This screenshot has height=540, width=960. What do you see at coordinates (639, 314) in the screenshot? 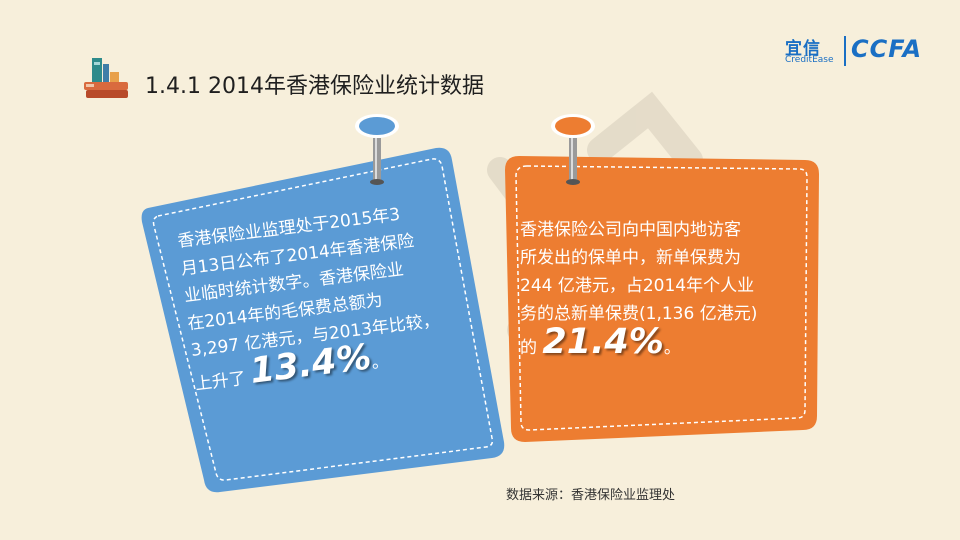
I see `text-line: 务的总新单保费(1,136 亿港元)` at bounding box center [639, 314].